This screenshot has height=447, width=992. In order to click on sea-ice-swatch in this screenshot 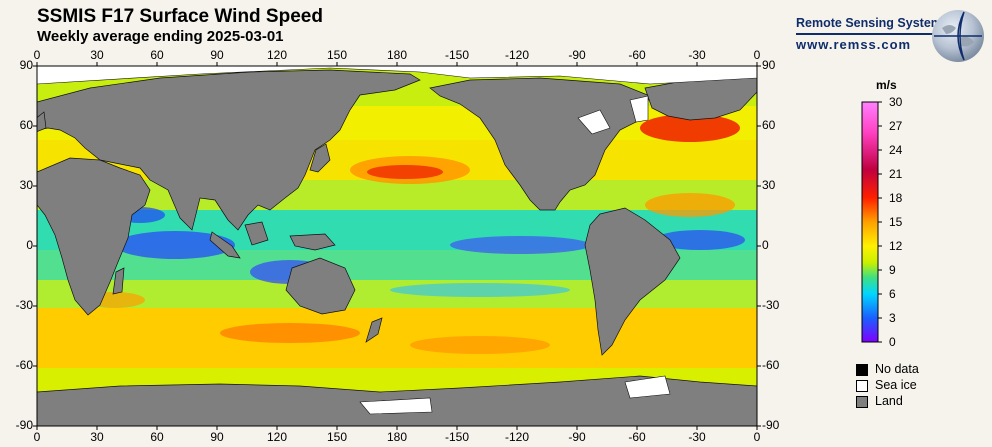, I will do `click(862, 386)`.